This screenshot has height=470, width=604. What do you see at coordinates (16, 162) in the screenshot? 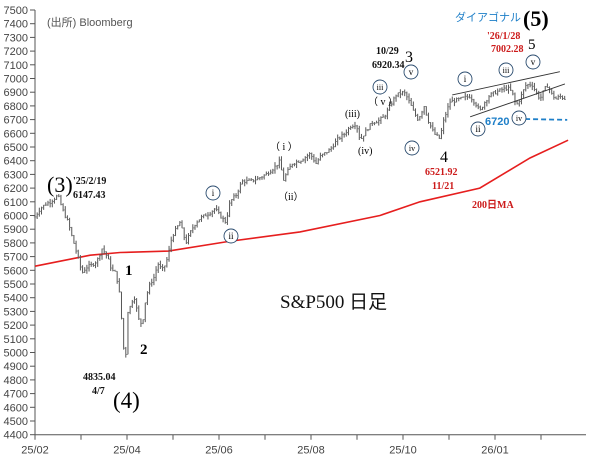
I see `y-tick-label: 6400` at bounding box center [16, 162].